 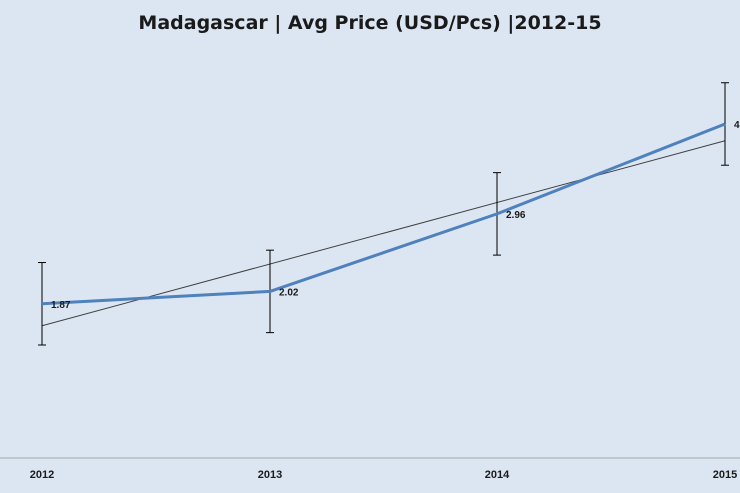 I want to click on x-tick-label: 2013, so click(x=270, y=475).